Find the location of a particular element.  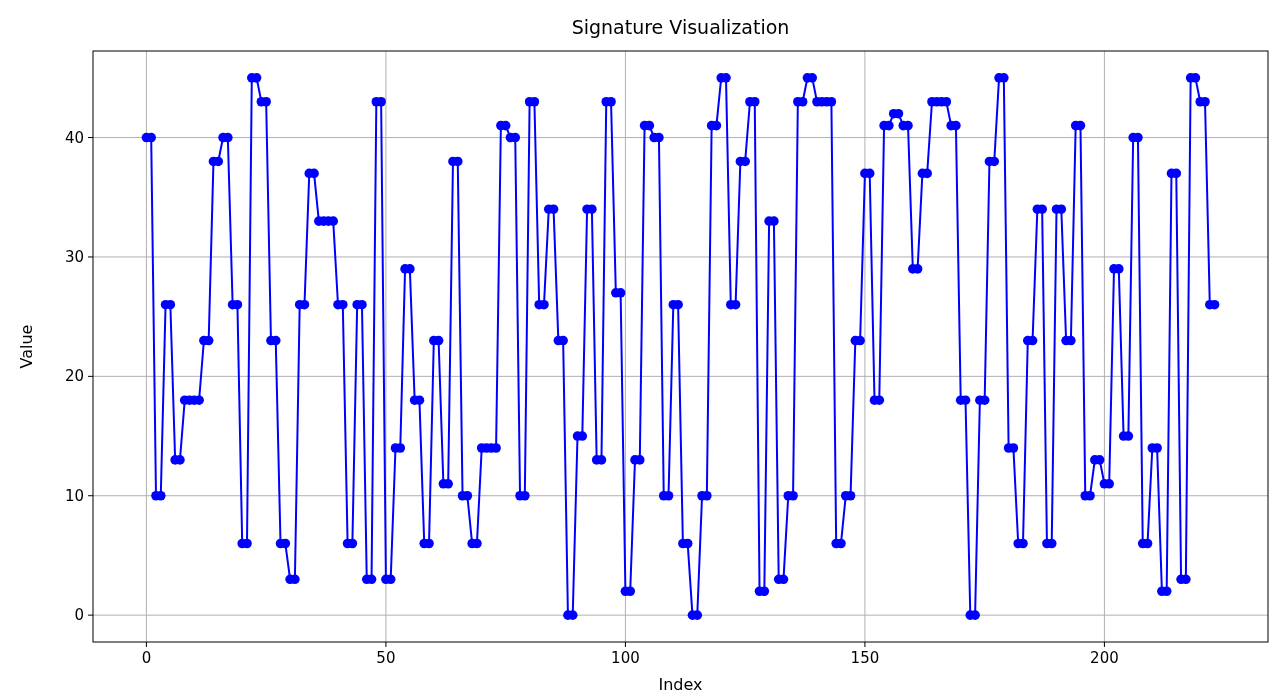

x-tick-label: 200 is located at coordinates (1104, 658).